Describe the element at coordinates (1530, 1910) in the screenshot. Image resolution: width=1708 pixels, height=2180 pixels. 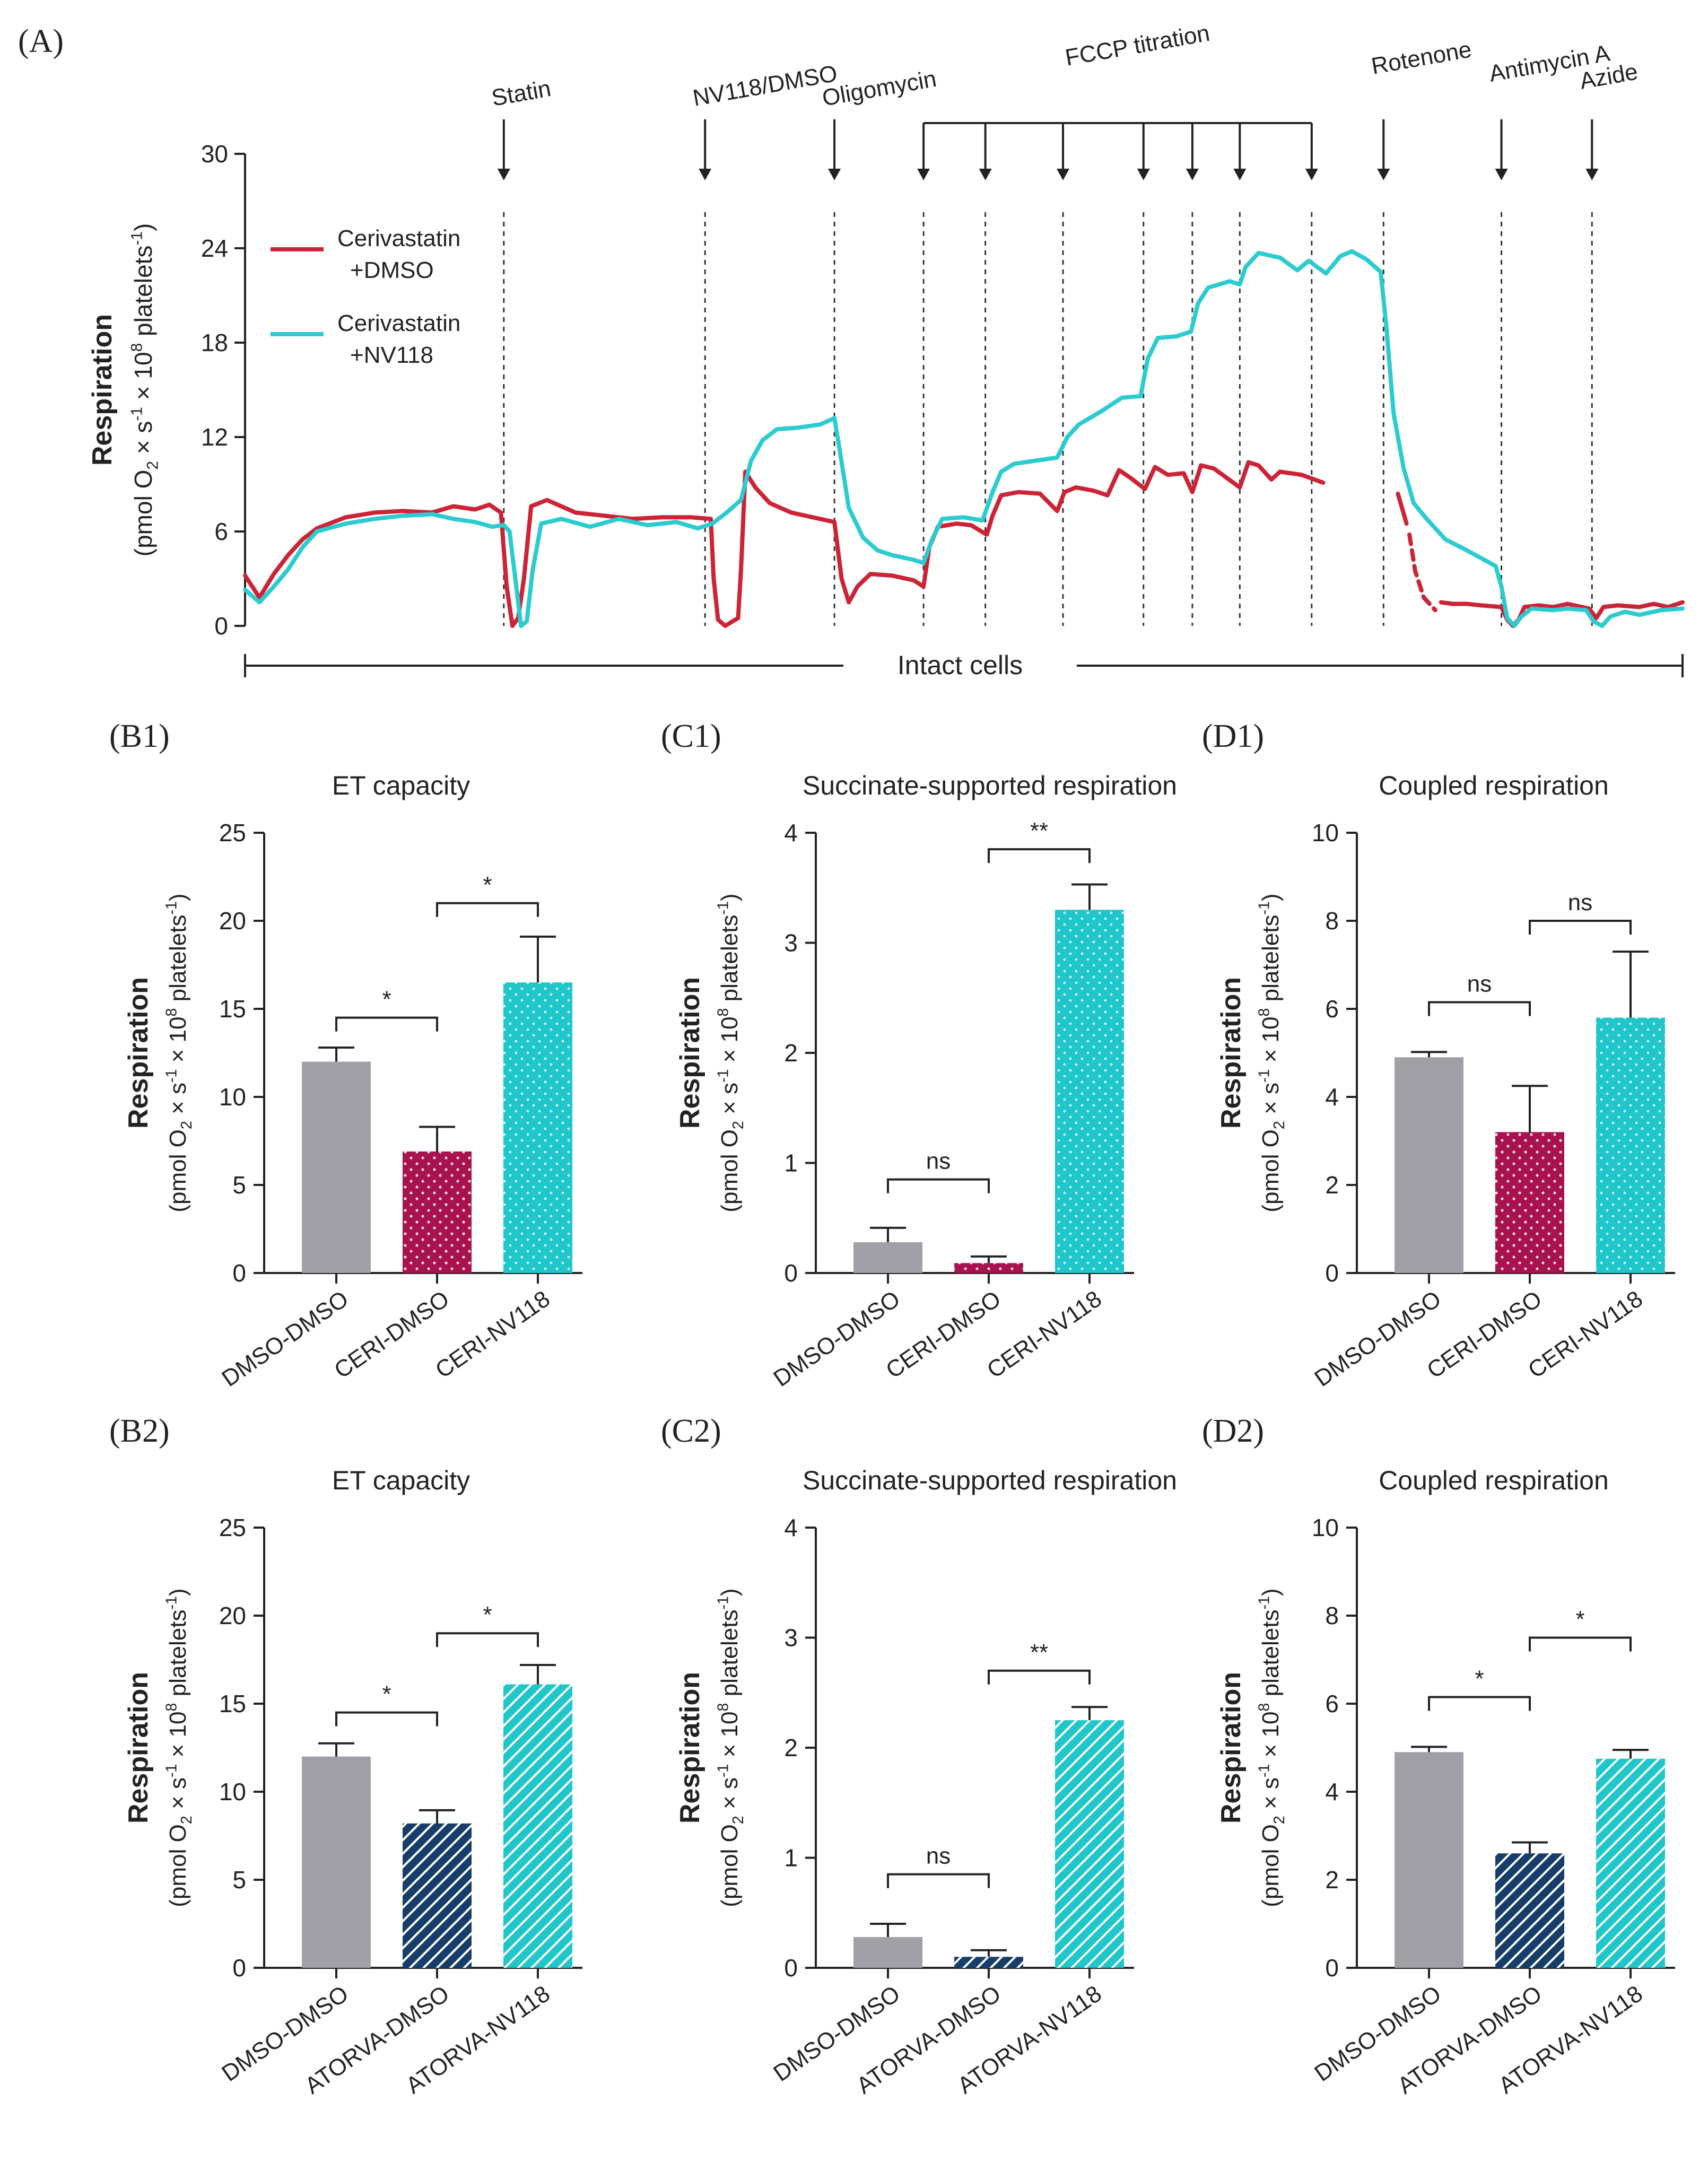
I see `bar-atorva-dmso` at that location.